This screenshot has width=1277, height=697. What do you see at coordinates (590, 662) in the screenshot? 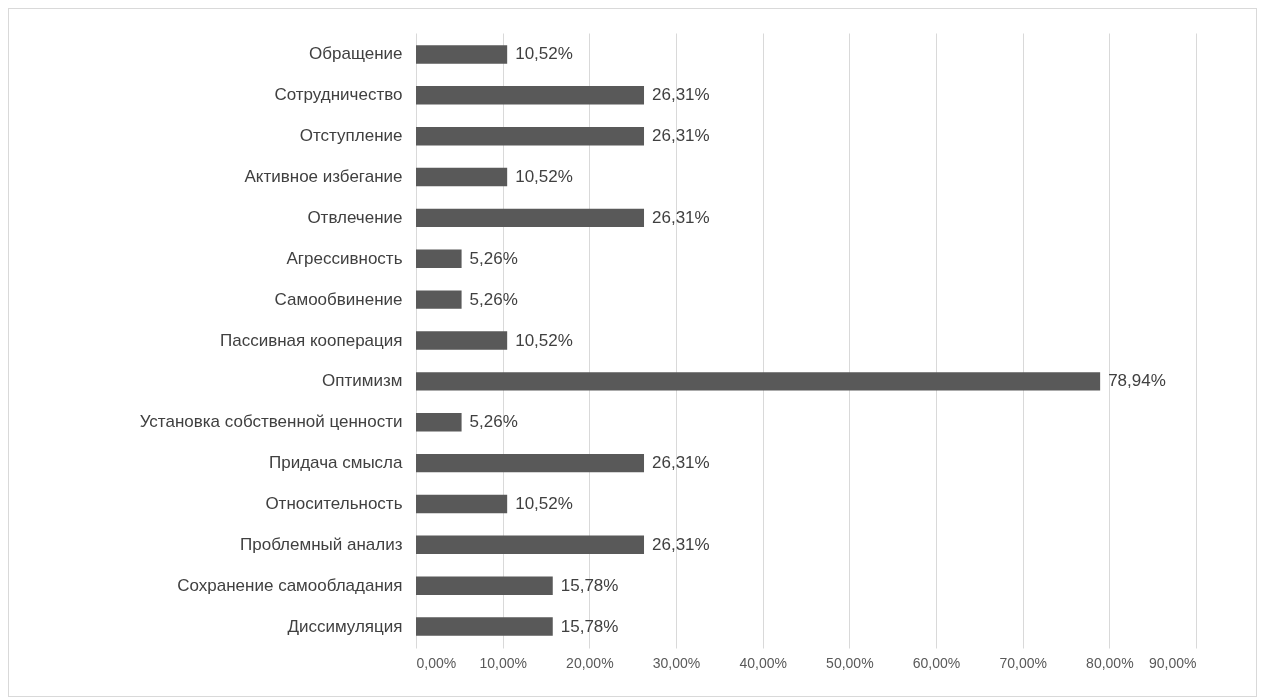
I see `x-tick-label: 20,00%` at bounding box center [590, 662].